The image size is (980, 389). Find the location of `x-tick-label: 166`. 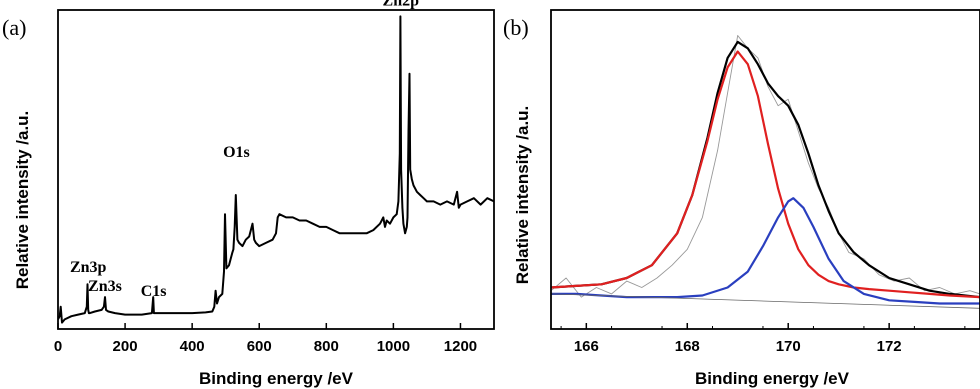

x-tick-label: 166 is located at coordinates (586, 346).